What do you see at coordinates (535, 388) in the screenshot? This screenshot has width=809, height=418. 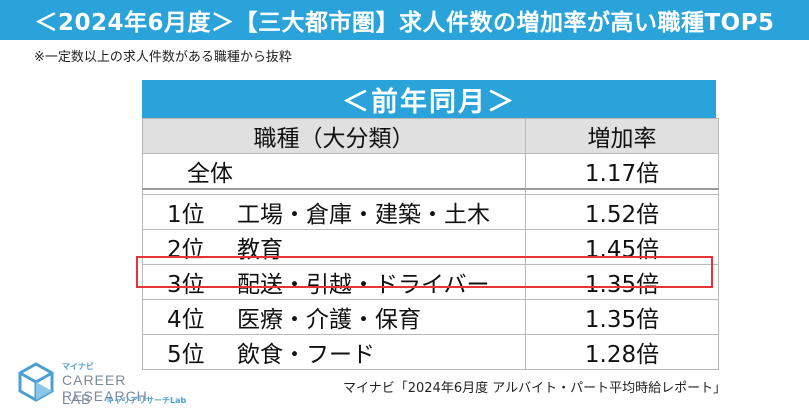 I see `source-citation: マイナビ「2024年6月度 アルバイト・パート平均時給レポート」` at bounding box center [535, 388].